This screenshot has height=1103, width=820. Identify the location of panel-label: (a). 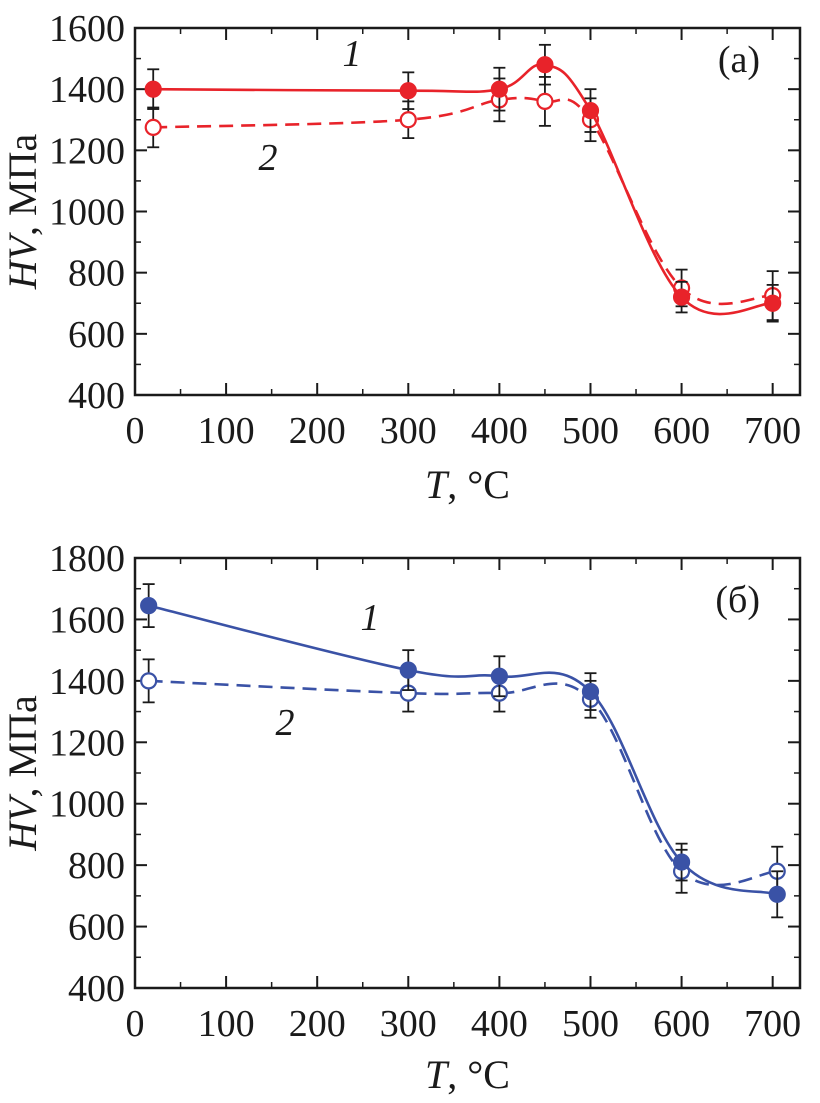
(739, 60).